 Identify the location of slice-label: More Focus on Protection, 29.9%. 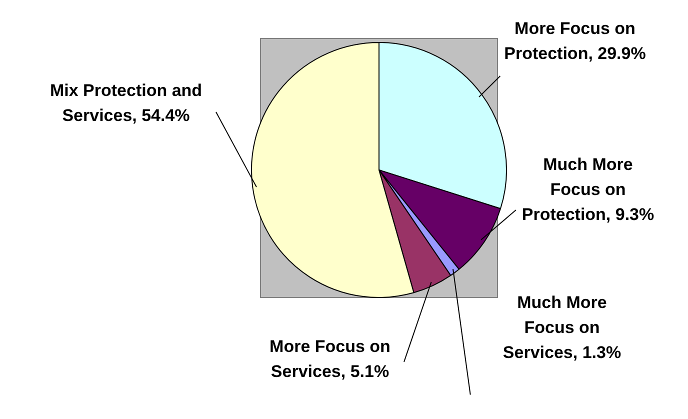
(575, 41).